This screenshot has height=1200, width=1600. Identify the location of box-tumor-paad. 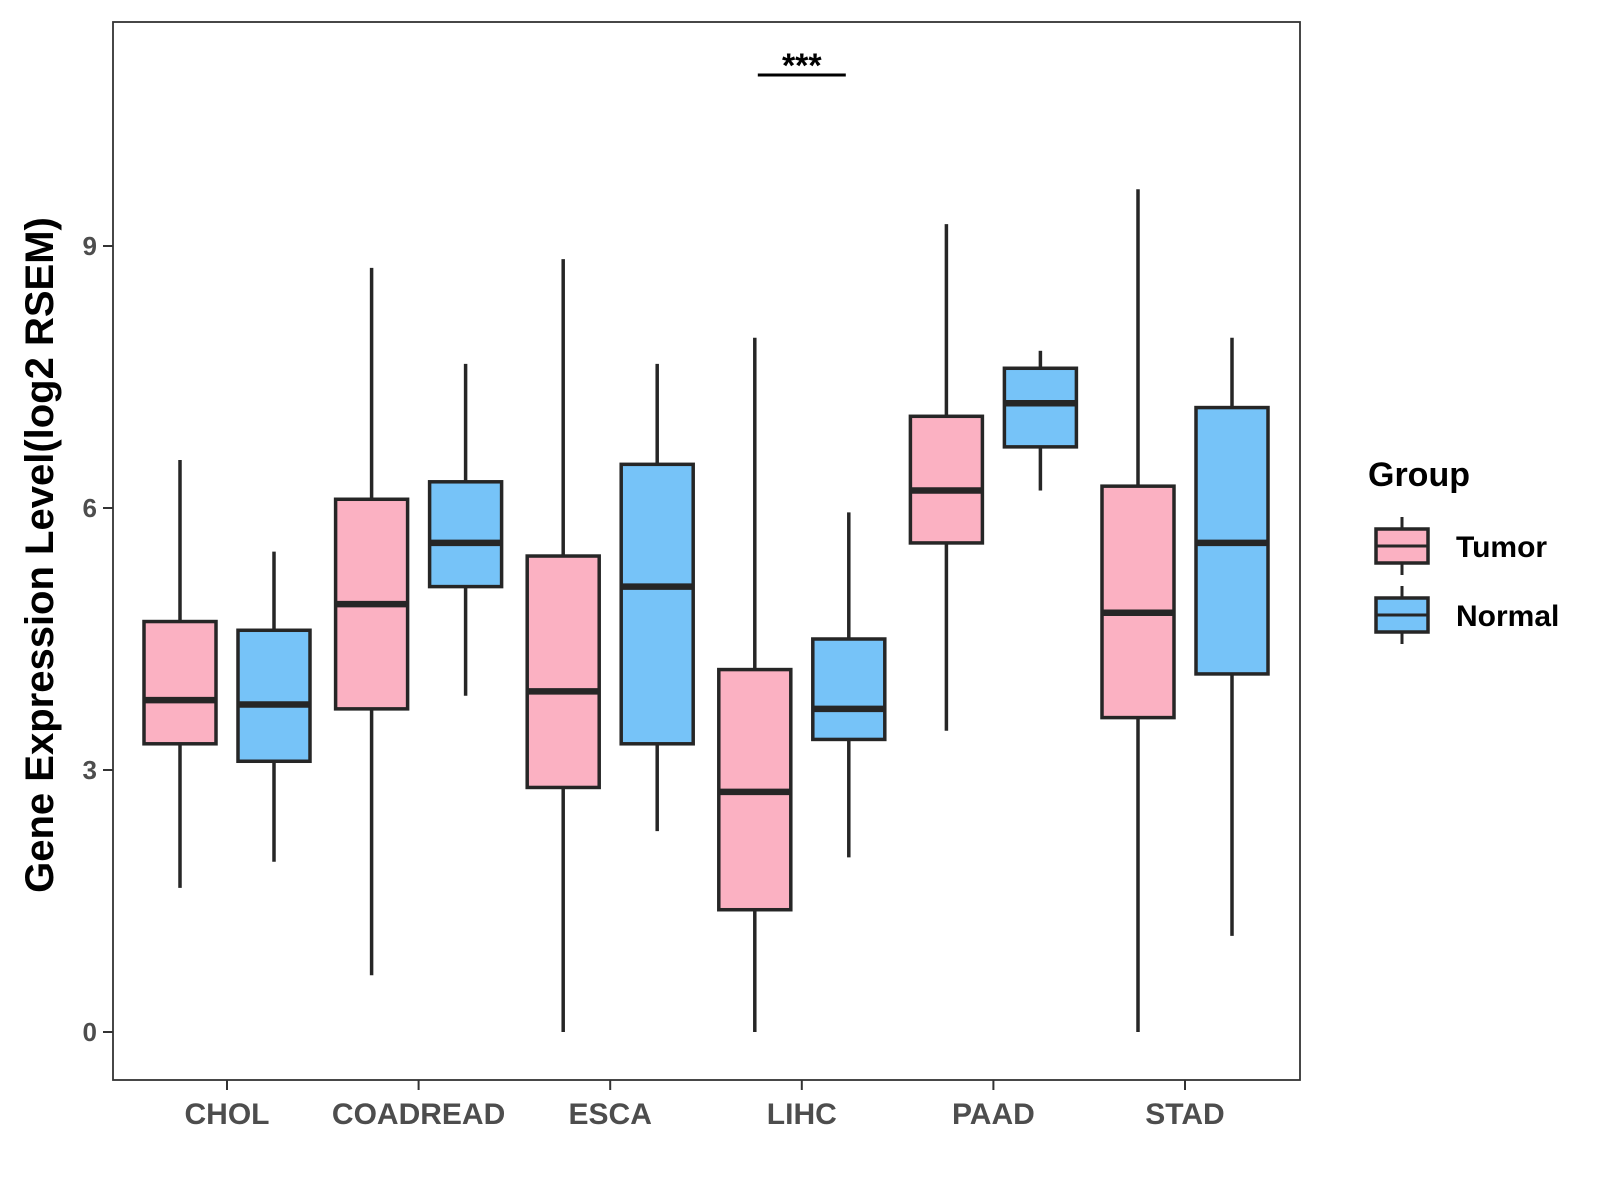
(946, 477).